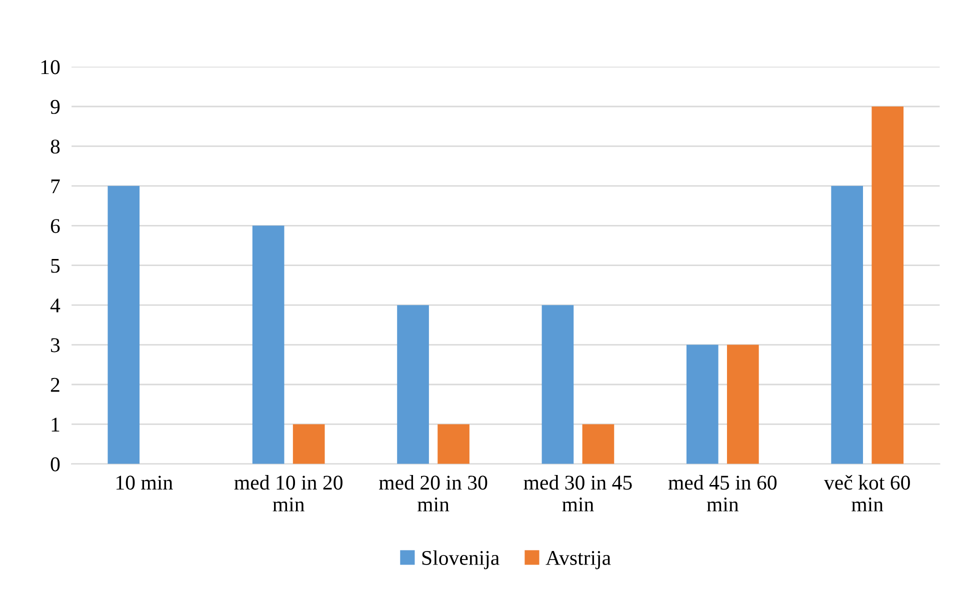 The image size is (954, 591). What do you see at coordinates (867, 493) in the screenshot?
I see `x-tick-label: več kot 60 min` at bounding box center [867, 493].